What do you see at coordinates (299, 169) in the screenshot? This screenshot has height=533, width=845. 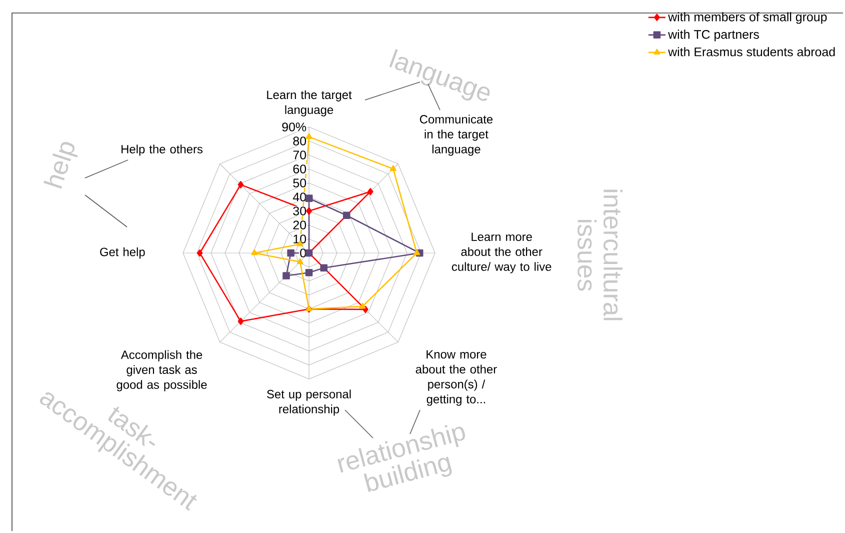 I see `y-tick-label: 60` at bounding box center [299, 169].